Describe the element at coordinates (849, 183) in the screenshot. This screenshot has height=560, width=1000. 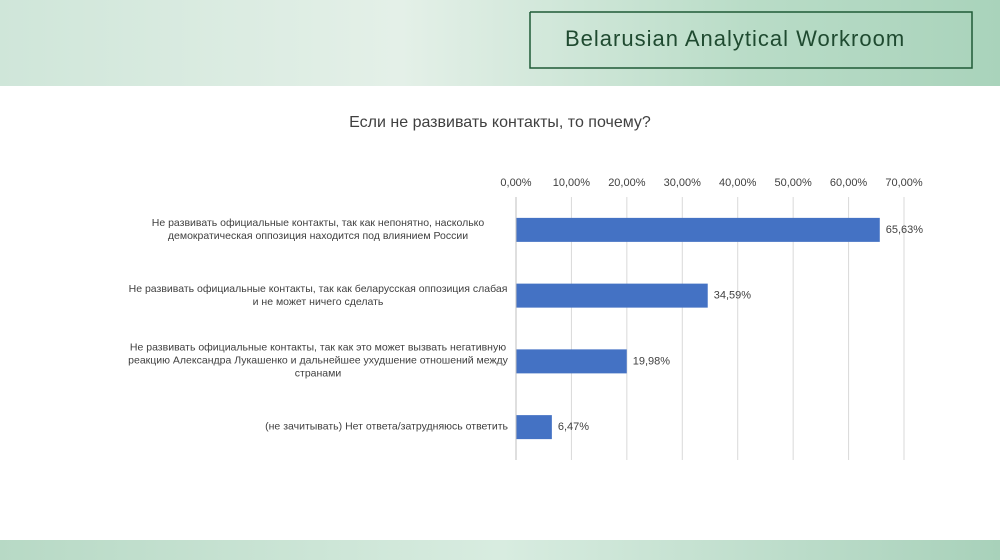
I see `x-tick-label: 60,00%` at that location.